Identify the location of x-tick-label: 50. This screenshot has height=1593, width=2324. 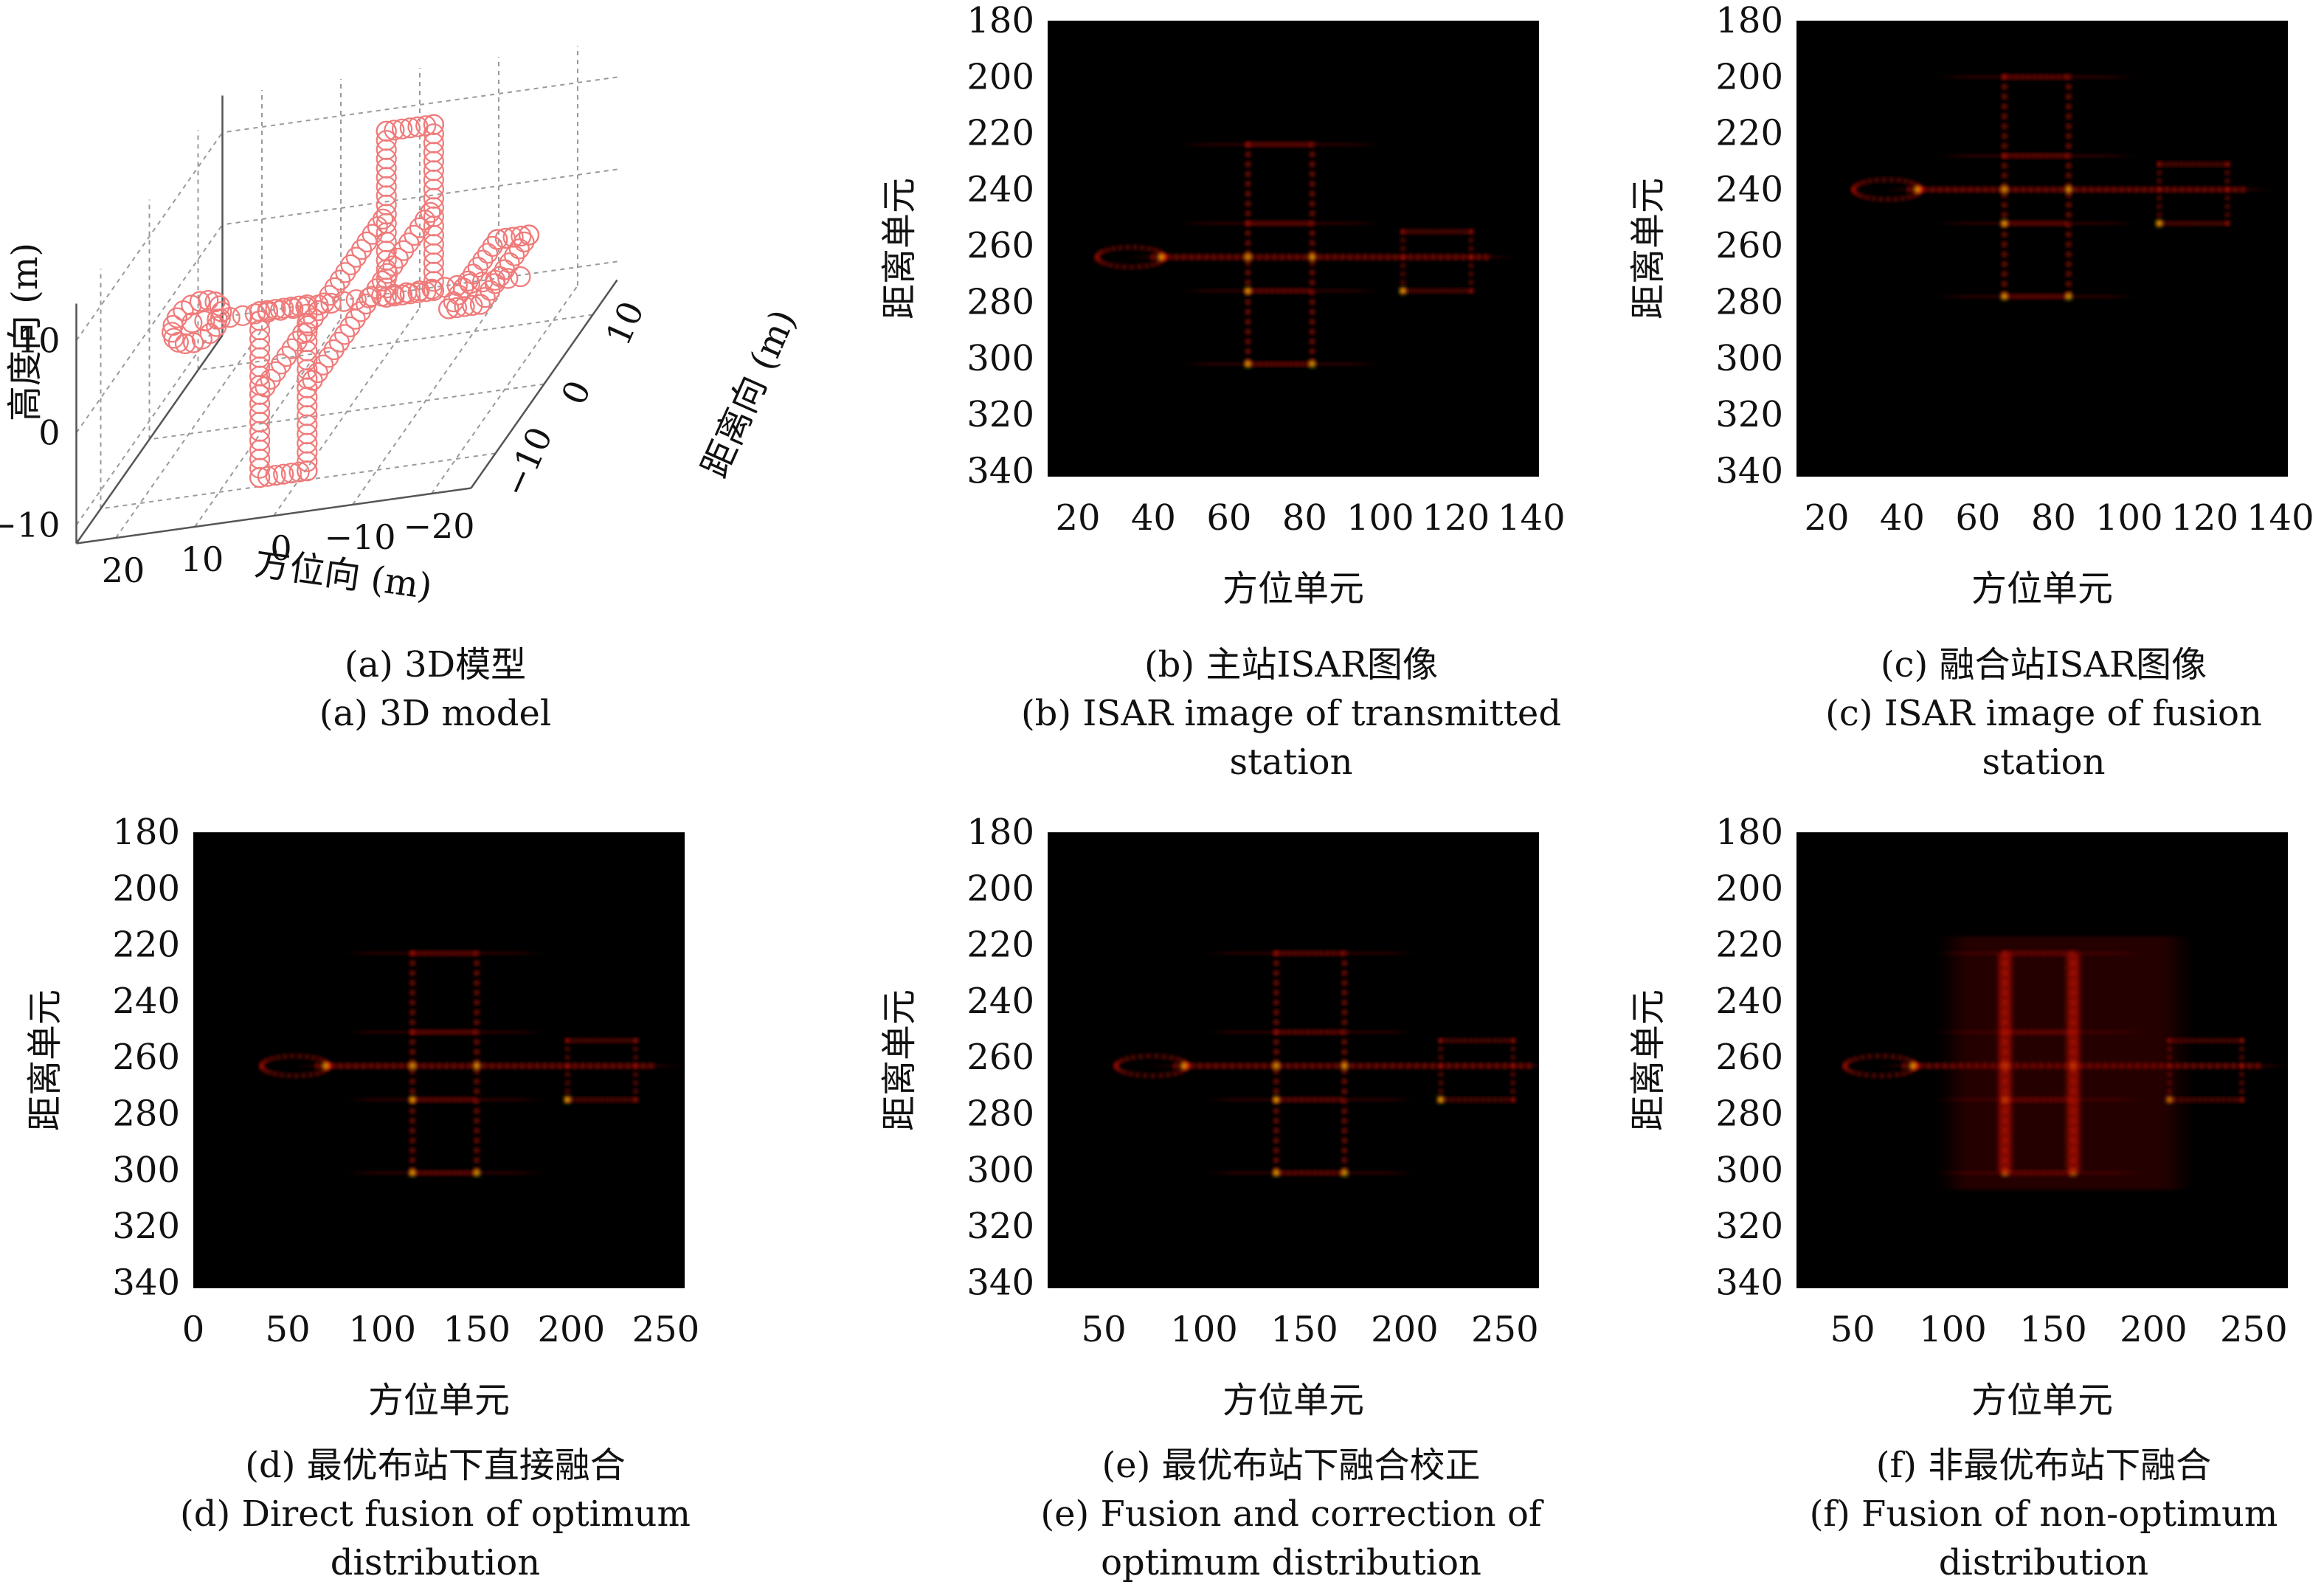
(1104, 1329).